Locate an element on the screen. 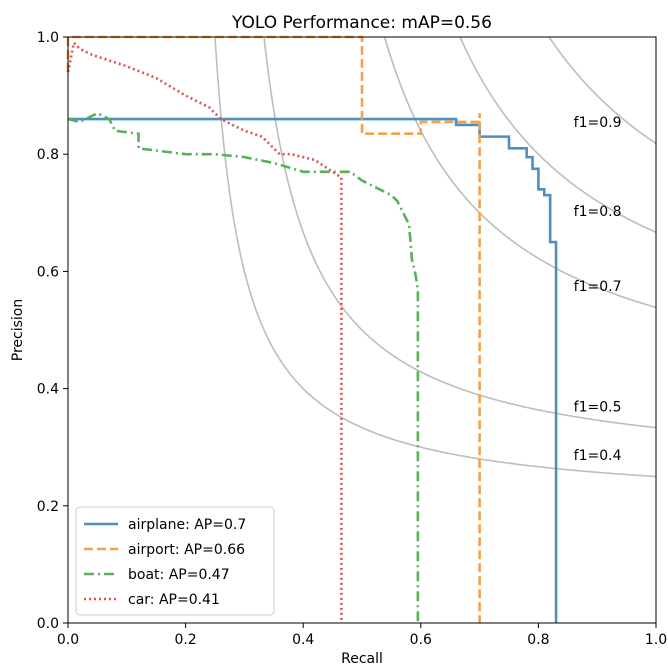 Image resolution: width=668 pixels, height=669 pixels. x-tick-label: 0.2 is located at coordinates (185, 640).